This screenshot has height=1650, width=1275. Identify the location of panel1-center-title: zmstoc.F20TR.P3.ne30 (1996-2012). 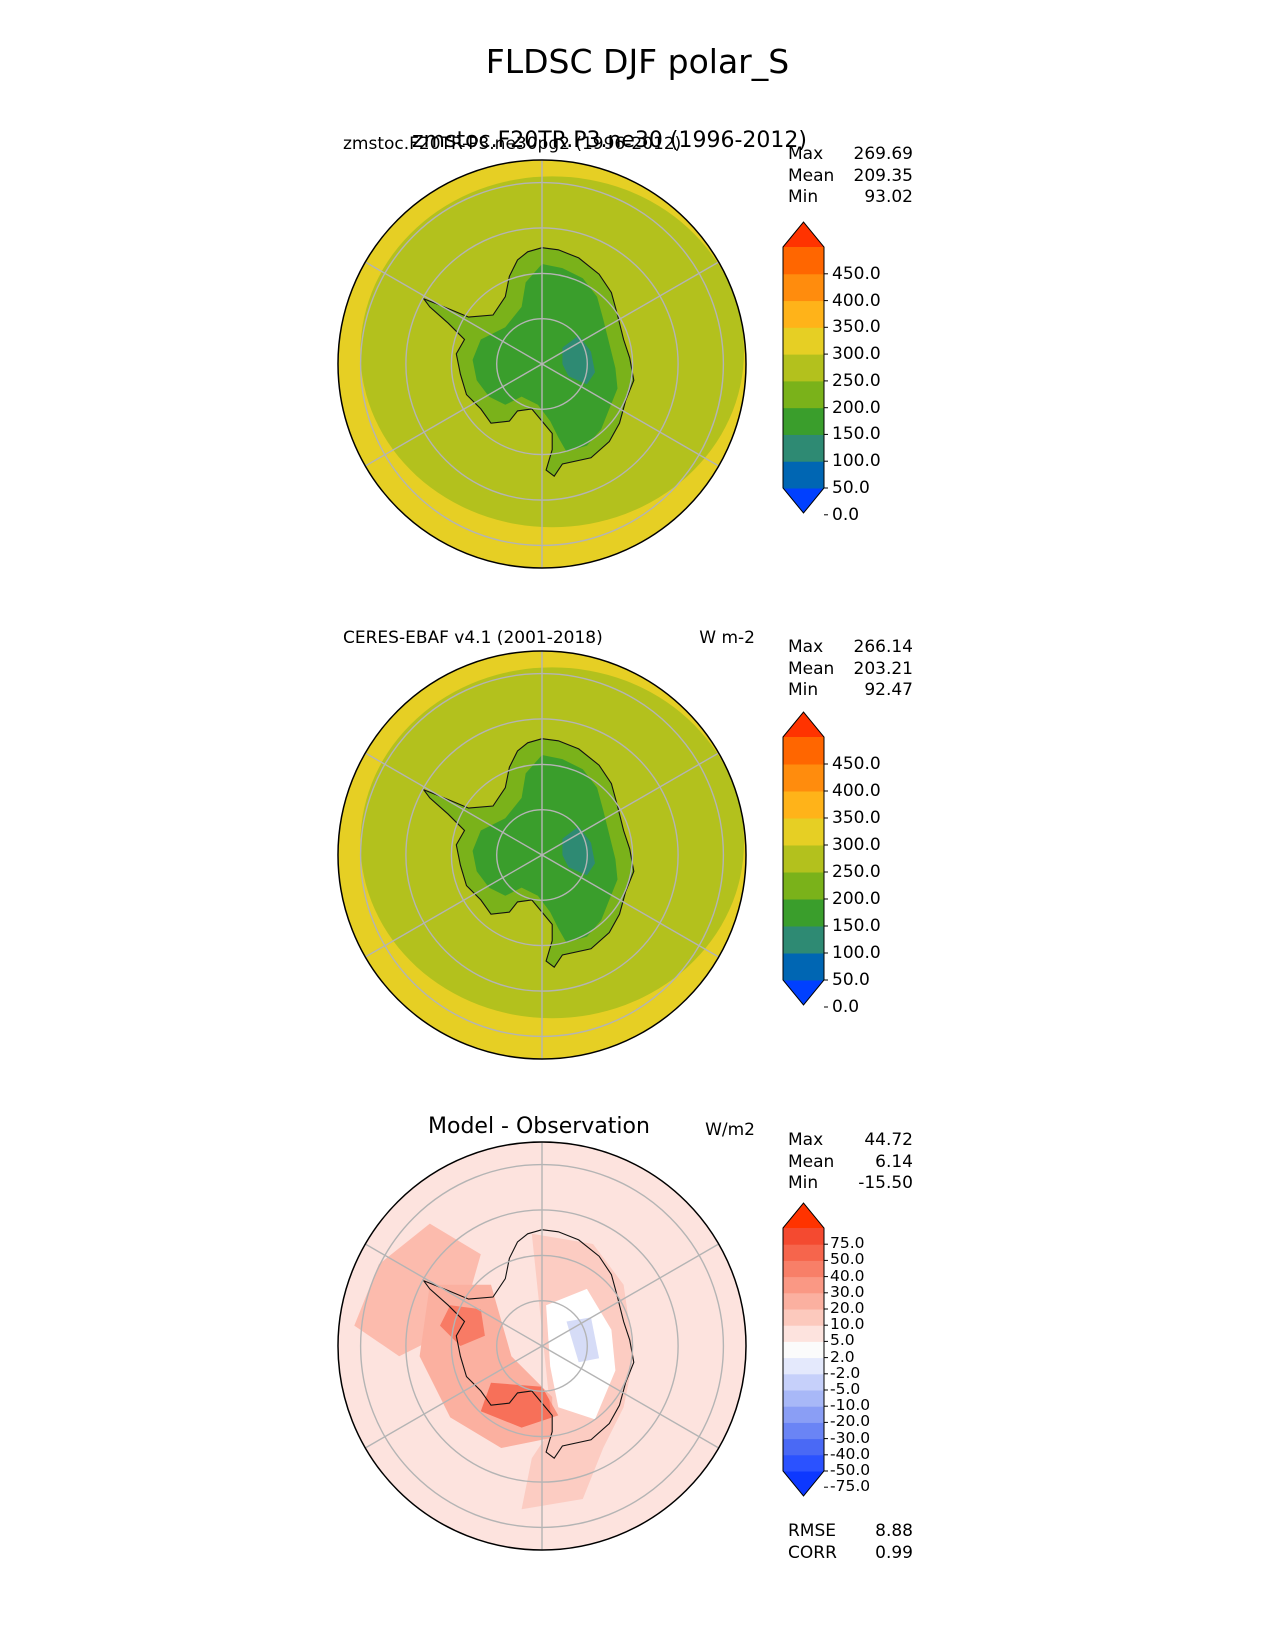
(610, 140).